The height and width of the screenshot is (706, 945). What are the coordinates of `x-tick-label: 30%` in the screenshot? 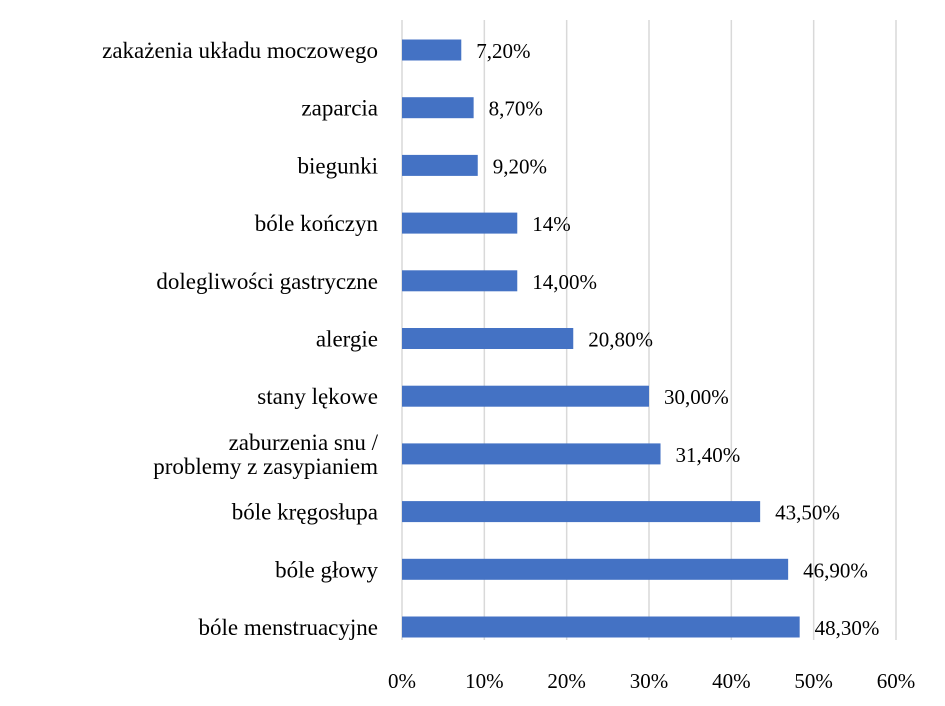 It's located at (649, 681).